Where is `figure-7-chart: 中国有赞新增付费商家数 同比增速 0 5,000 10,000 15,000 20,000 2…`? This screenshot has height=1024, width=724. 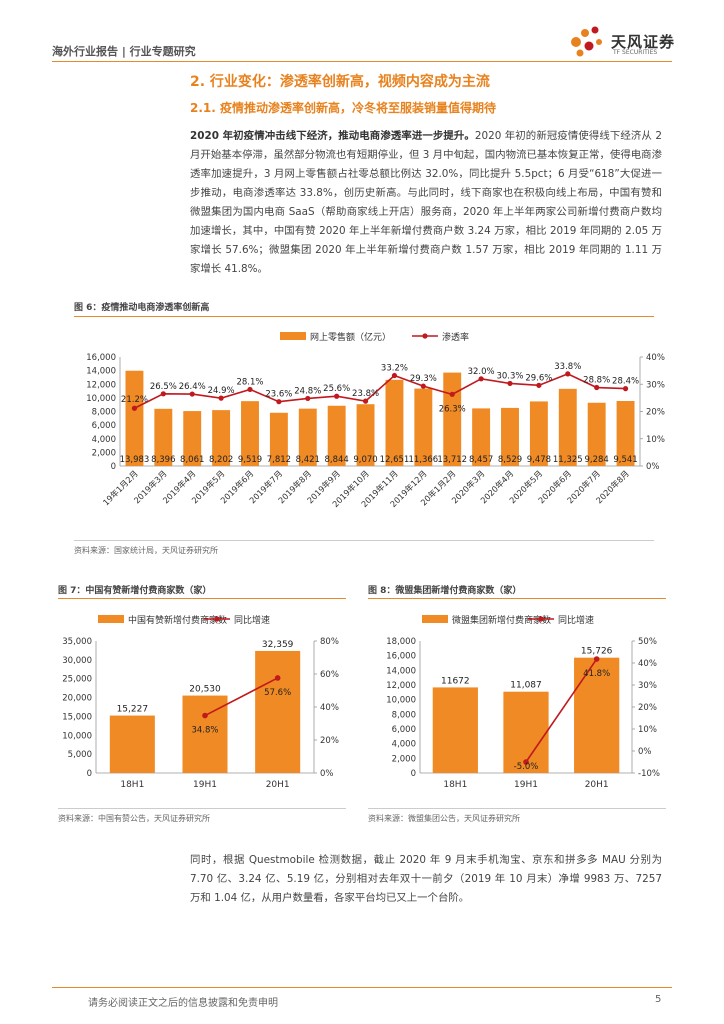
figure-7-chart: 中国有赞新增付费商家数 同比增速 0 5,000 10,000 15,000 20,000 2… is located at coordinates (200, 702).